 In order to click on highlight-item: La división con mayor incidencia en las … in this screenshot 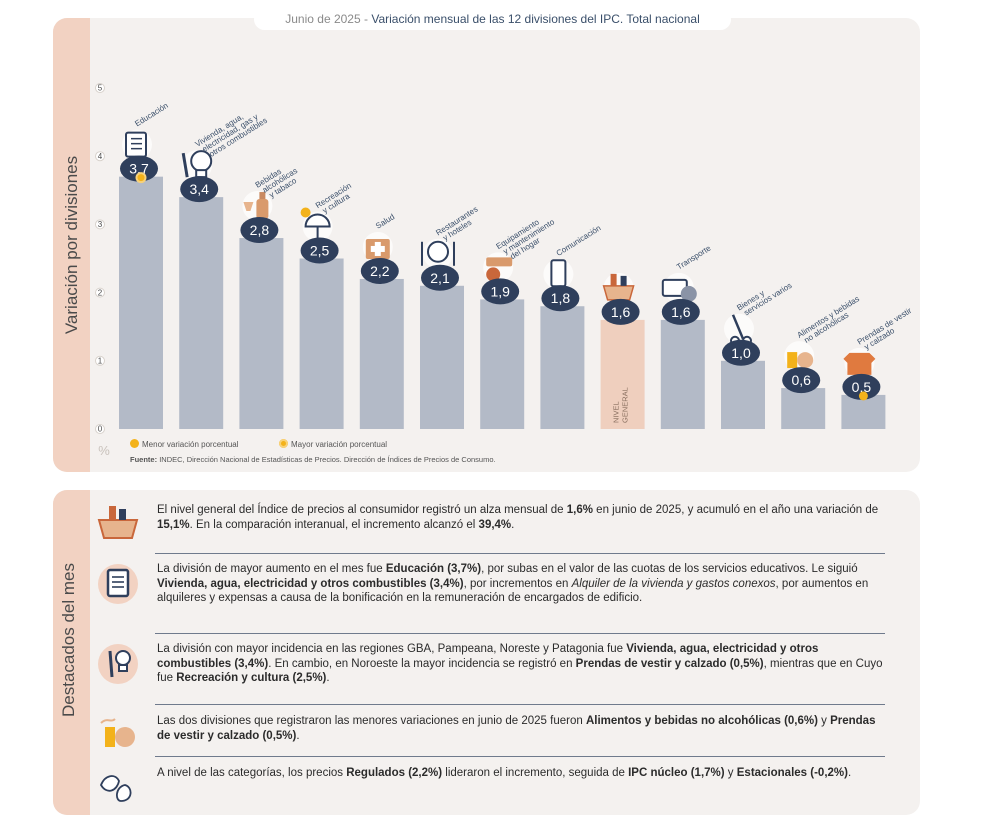, I will do `click(490, 664)`.